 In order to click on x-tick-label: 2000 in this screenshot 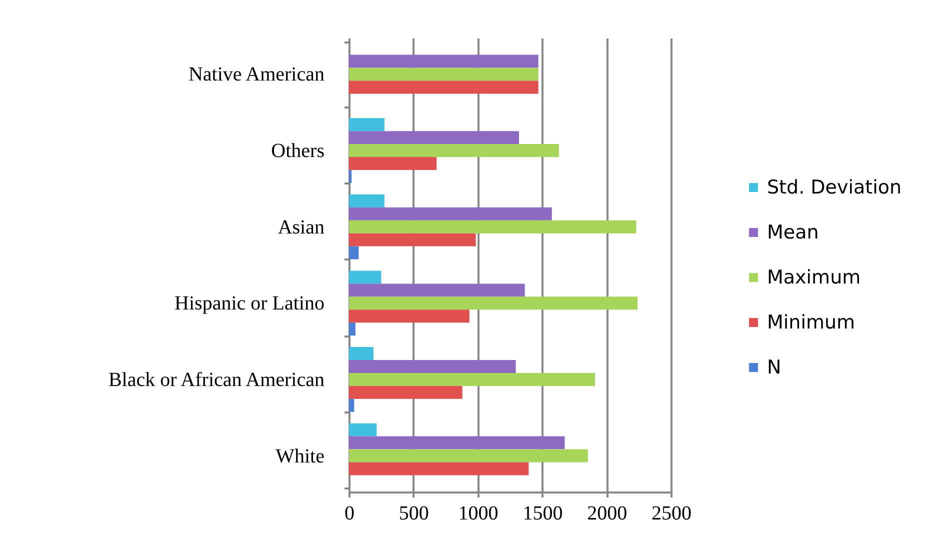, I will do `click(607, 513)`.